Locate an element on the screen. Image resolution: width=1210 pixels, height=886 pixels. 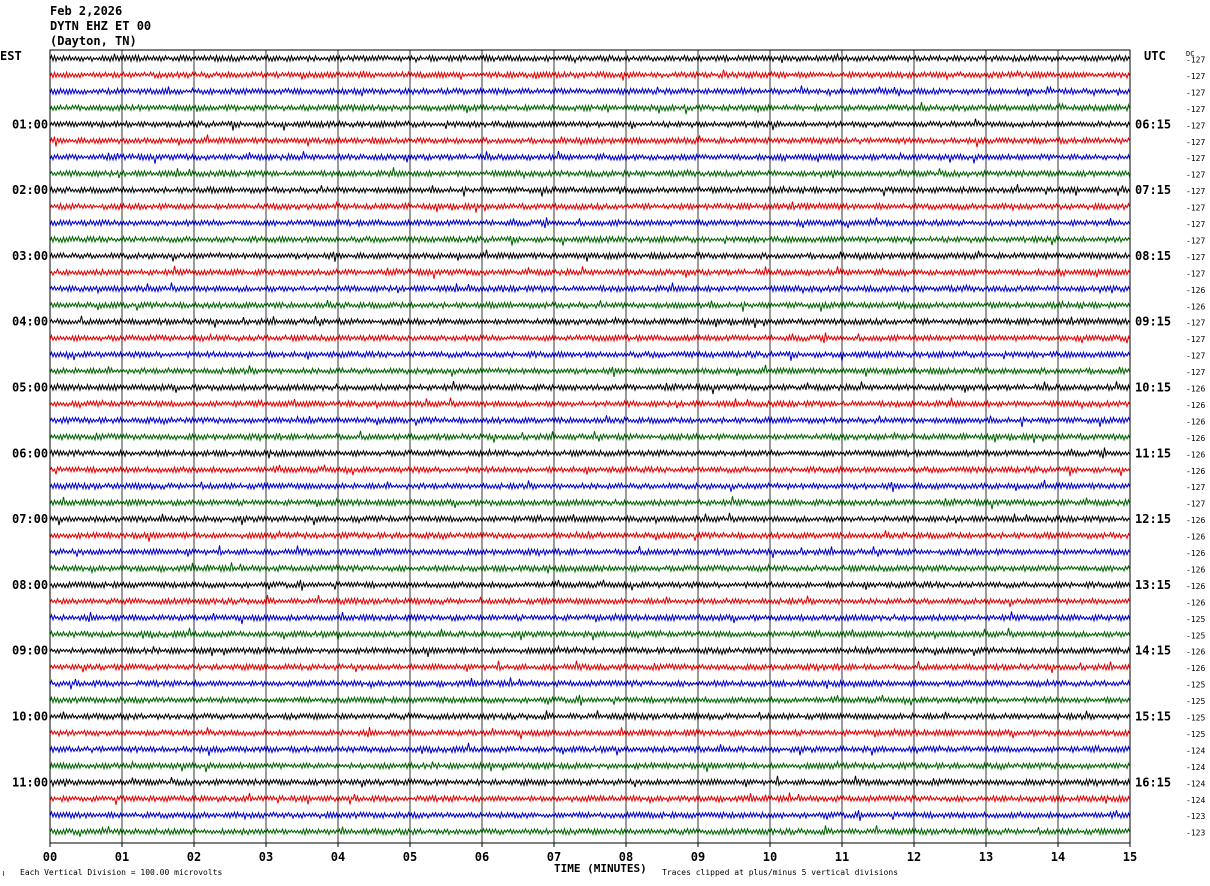
right-hour-label: 07:15 is located at coordinates (1153, 190).